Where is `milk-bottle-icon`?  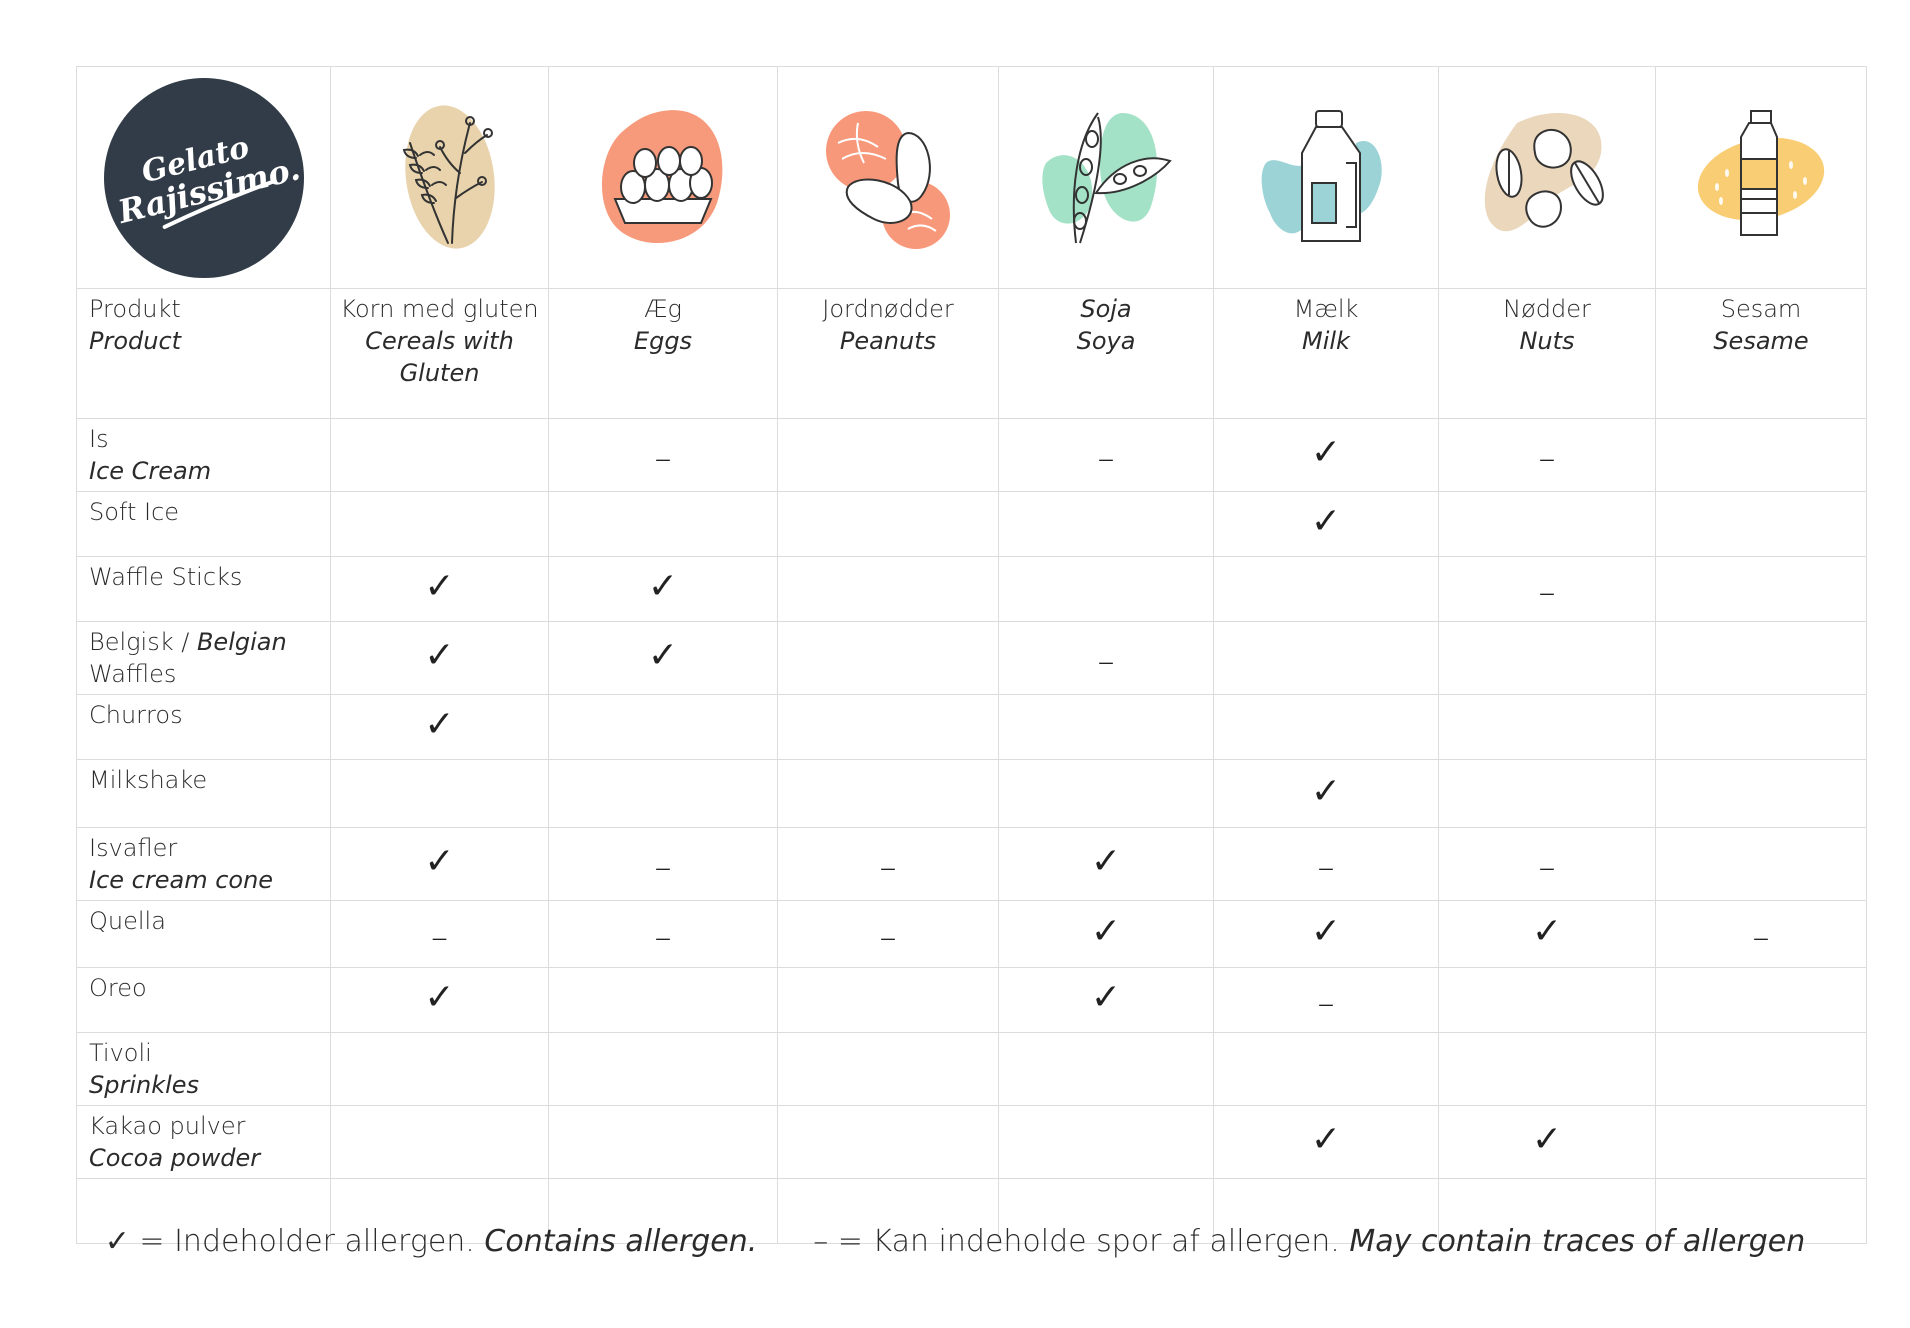
milk-bottle-icon is located at coordinates (1321, 175).